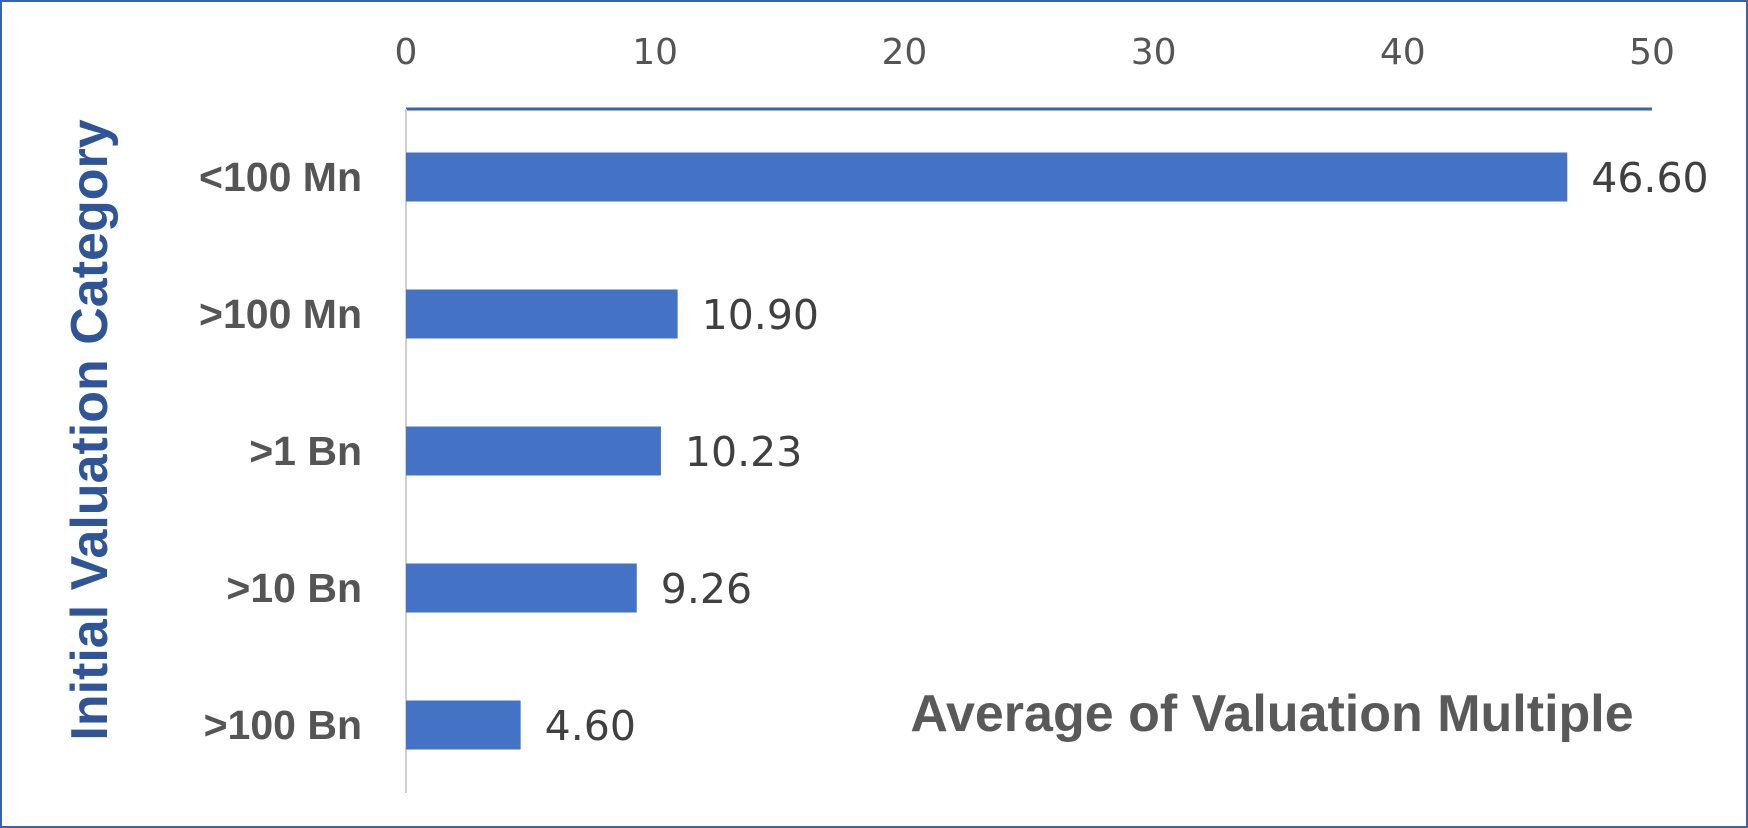 Image resolution: width=1748 pixels, height=828 pixels. Describe the element at coordinates (1403, 52) in the screenshot. I see `x-tick-label: 40` at that location.